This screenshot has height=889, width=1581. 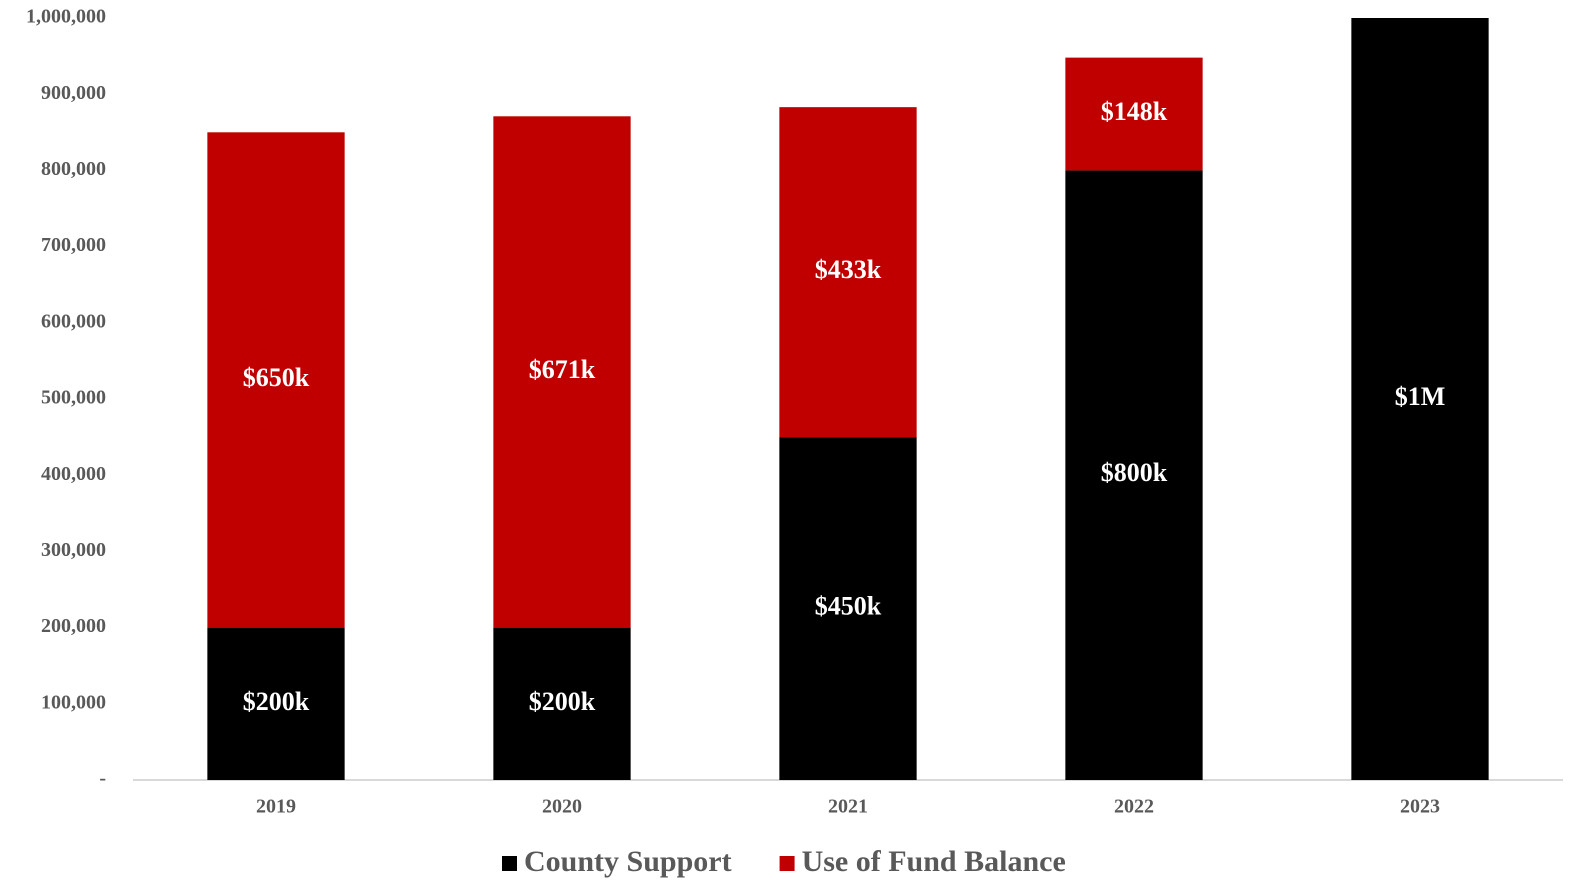 What do you see at coordinates (73, 398) in the screenshot?
I see `y-tick-label: 500,000` at bounding box center [73, 398].